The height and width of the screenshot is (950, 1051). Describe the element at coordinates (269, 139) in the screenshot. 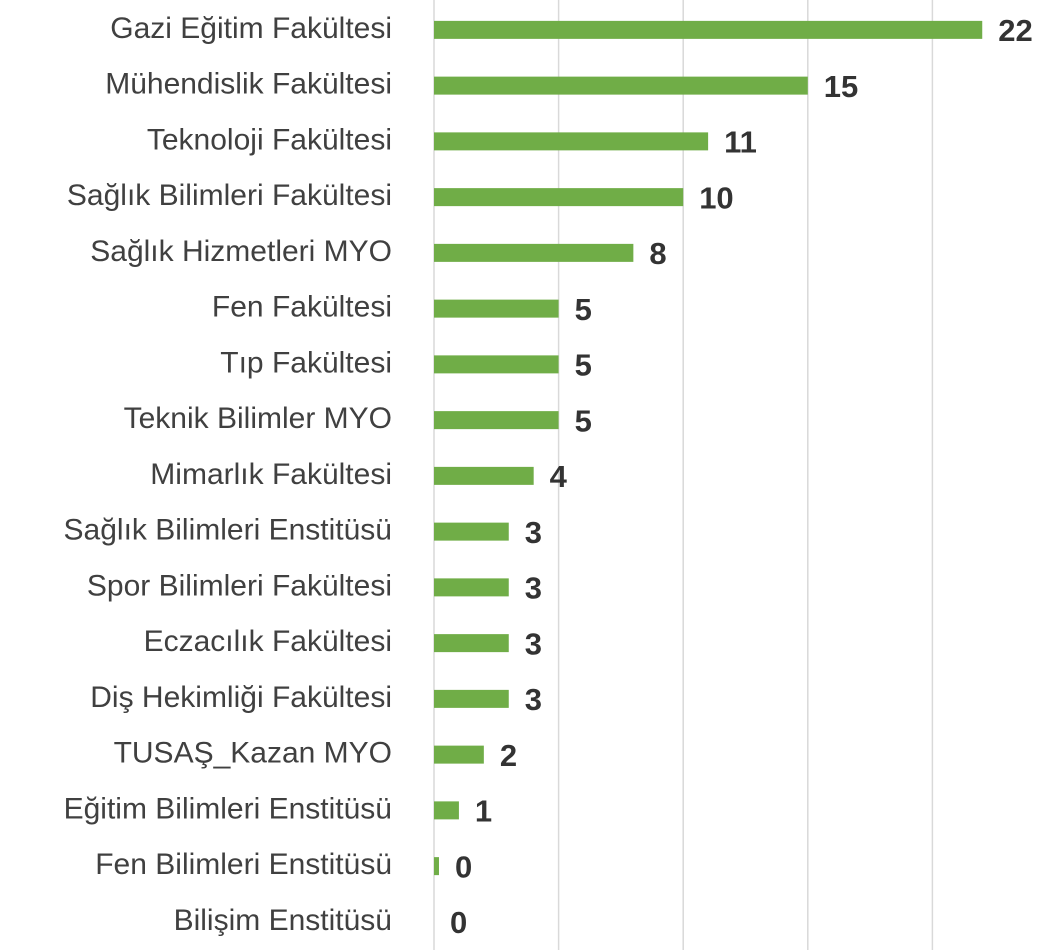

I see `category-label: Teknoloji Fakültesi` at that location.